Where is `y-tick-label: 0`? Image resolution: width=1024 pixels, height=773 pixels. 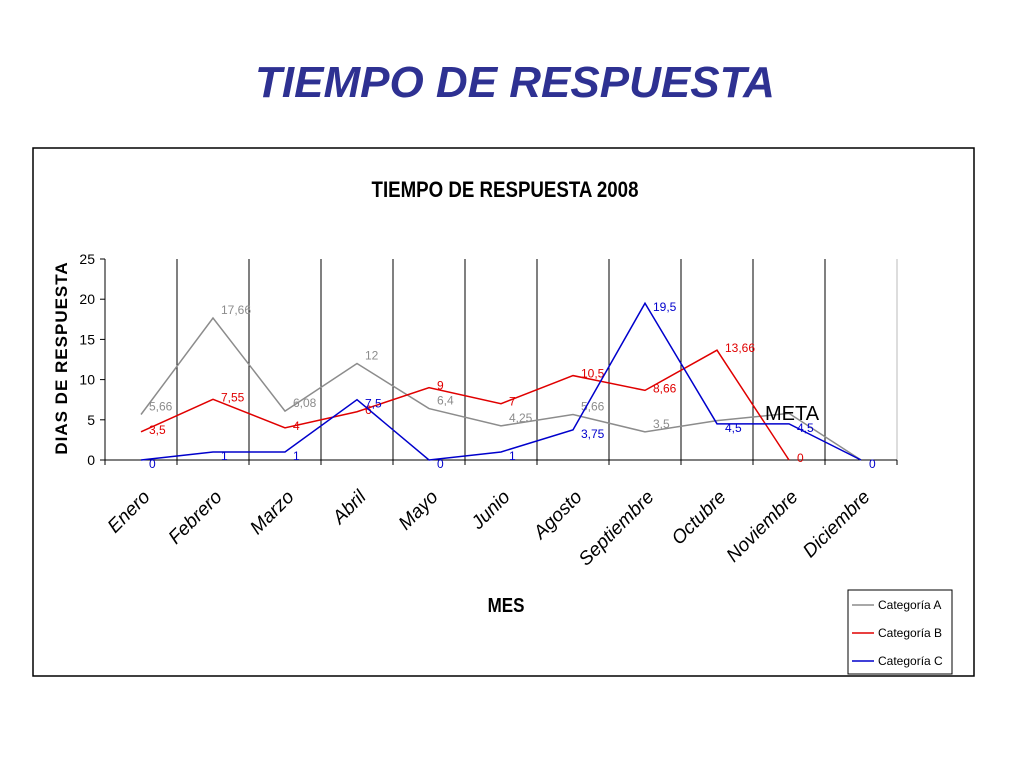
y-tick-label: 0 is located at coordinates (91, 460).